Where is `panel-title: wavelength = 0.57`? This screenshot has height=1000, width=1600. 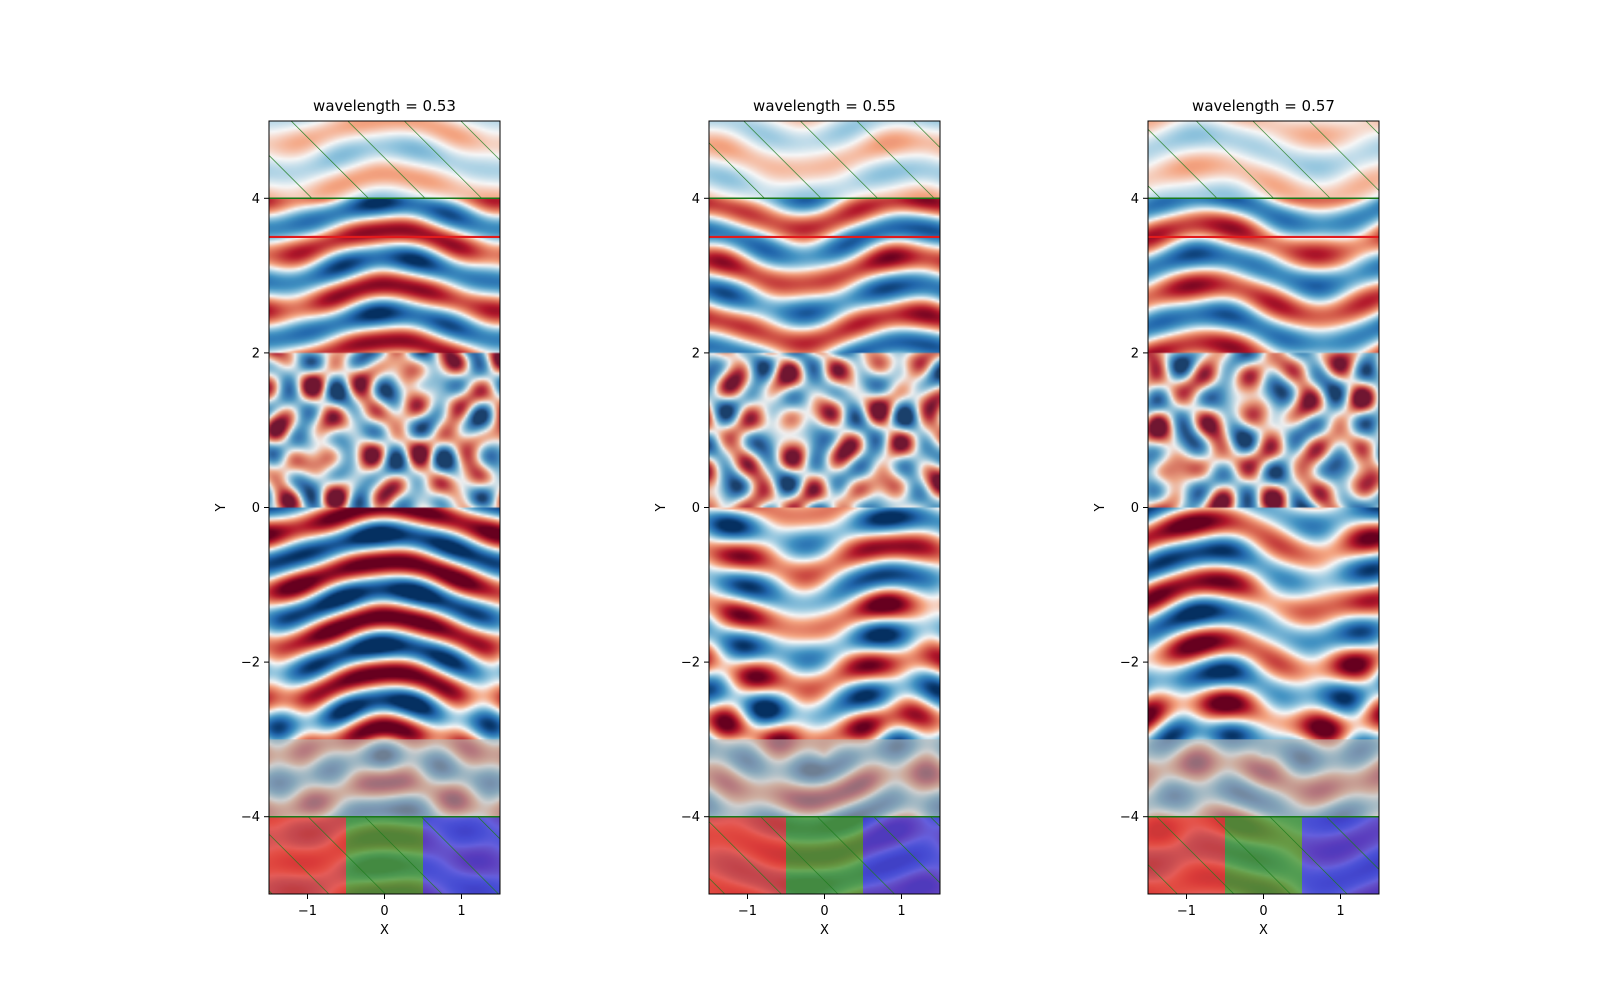
panel-title: wavelength = 0.57 is located at coordinates (1263, 106).